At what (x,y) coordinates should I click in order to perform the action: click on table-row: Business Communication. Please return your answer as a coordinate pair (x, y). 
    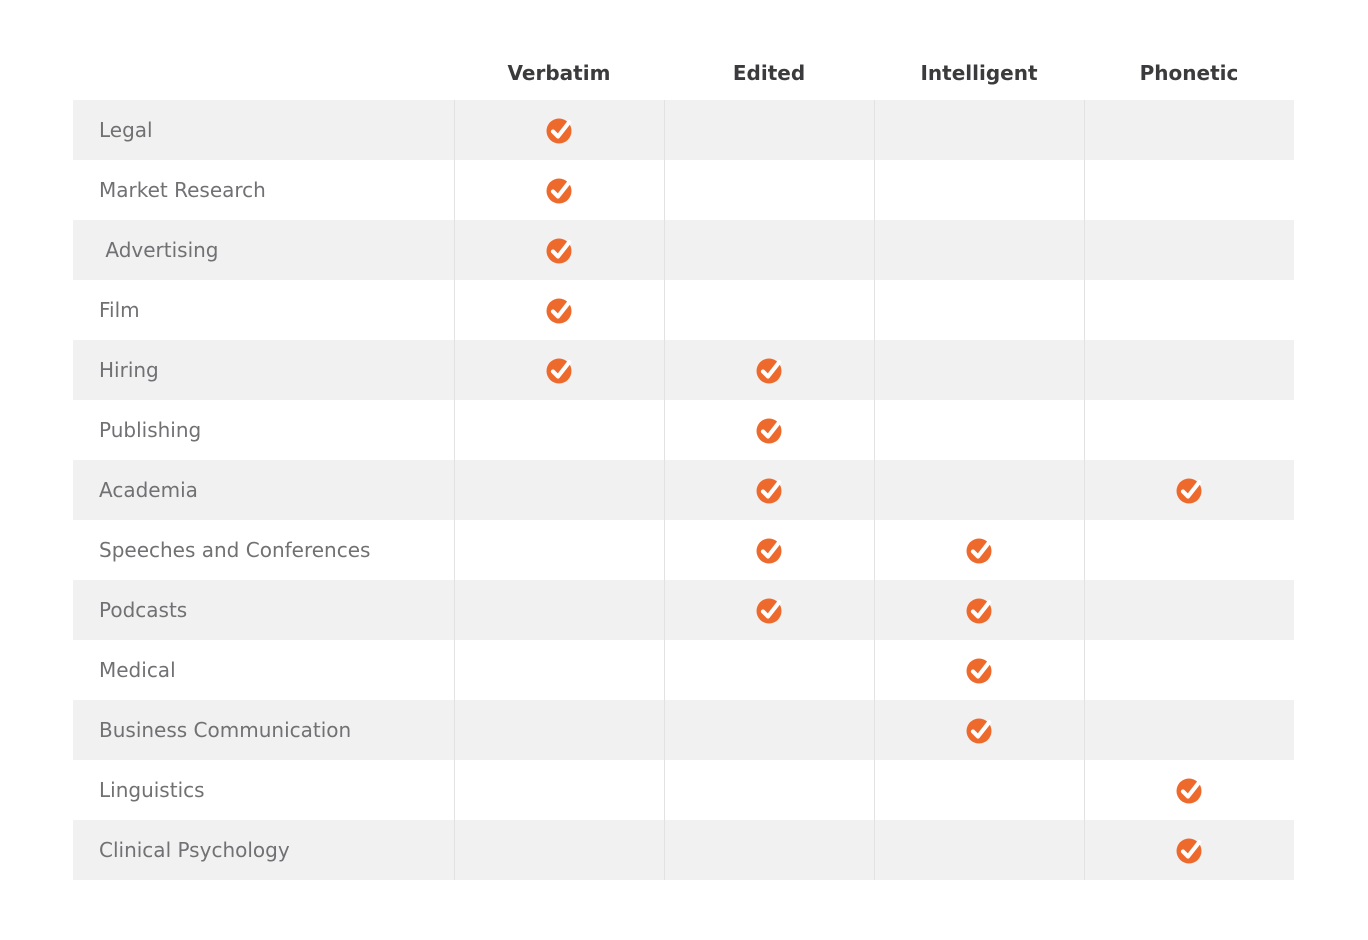
    Looking at the image, I should click on (683, 730).